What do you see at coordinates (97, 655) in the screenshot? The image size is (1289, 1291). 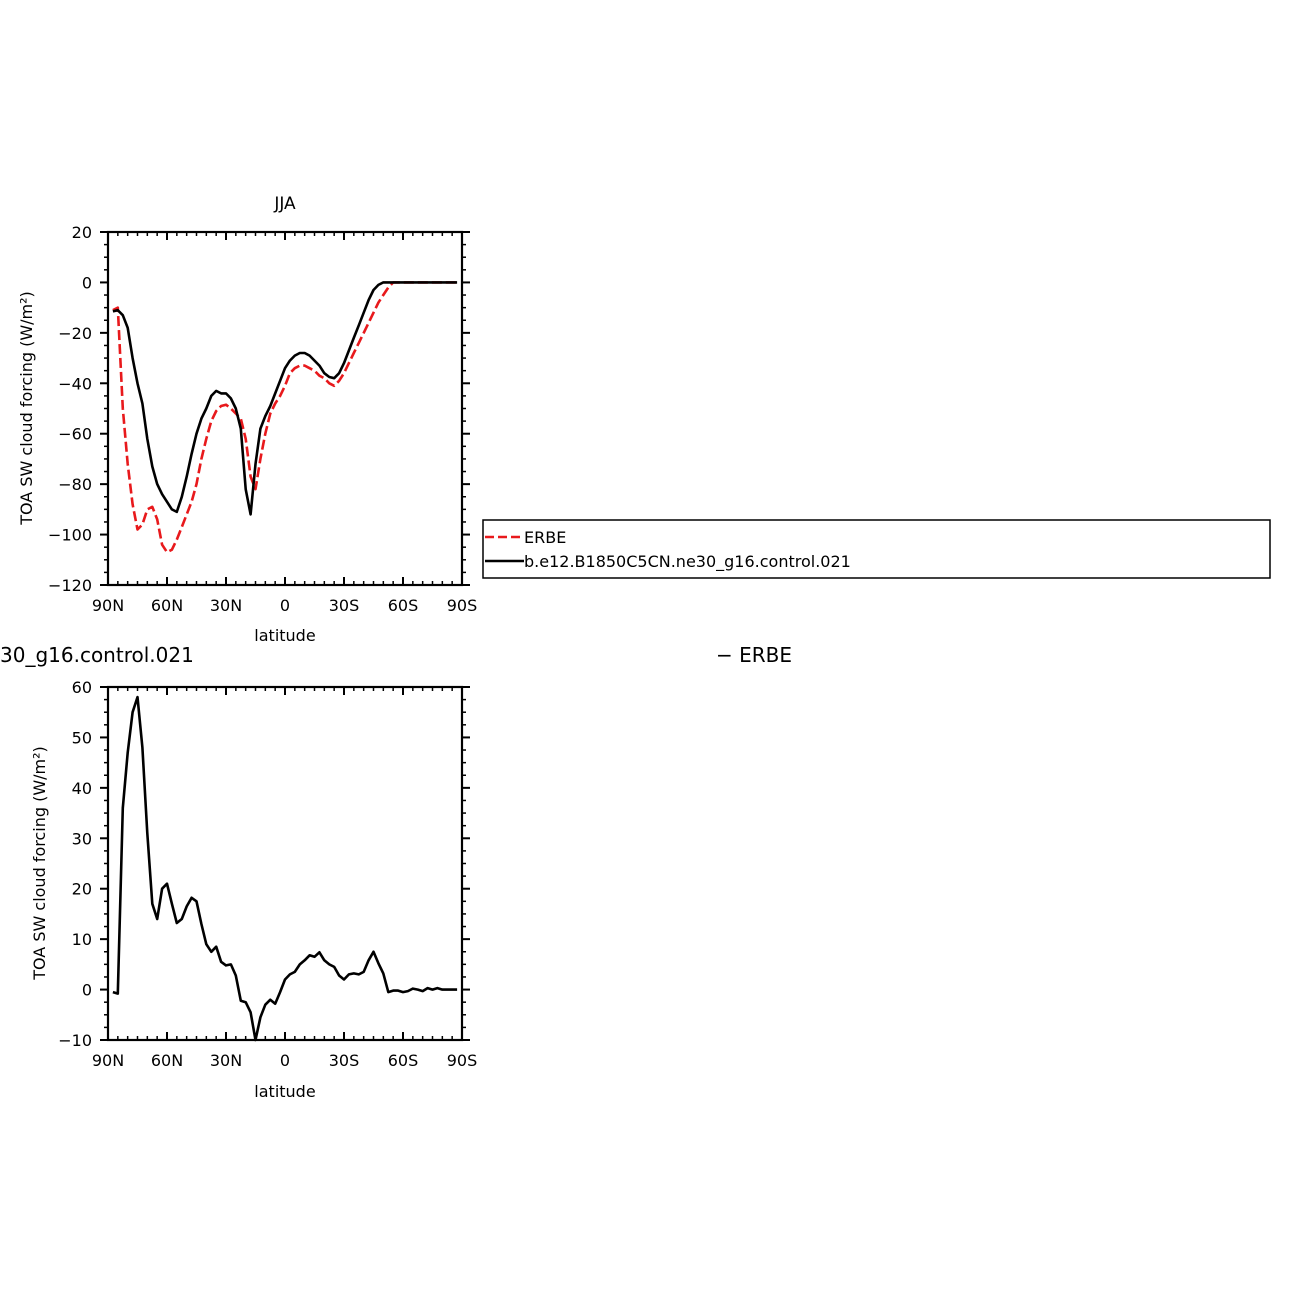 I see `bottom-plot-title-left: 30_g16.control.021` at bounding box center [97, 655].